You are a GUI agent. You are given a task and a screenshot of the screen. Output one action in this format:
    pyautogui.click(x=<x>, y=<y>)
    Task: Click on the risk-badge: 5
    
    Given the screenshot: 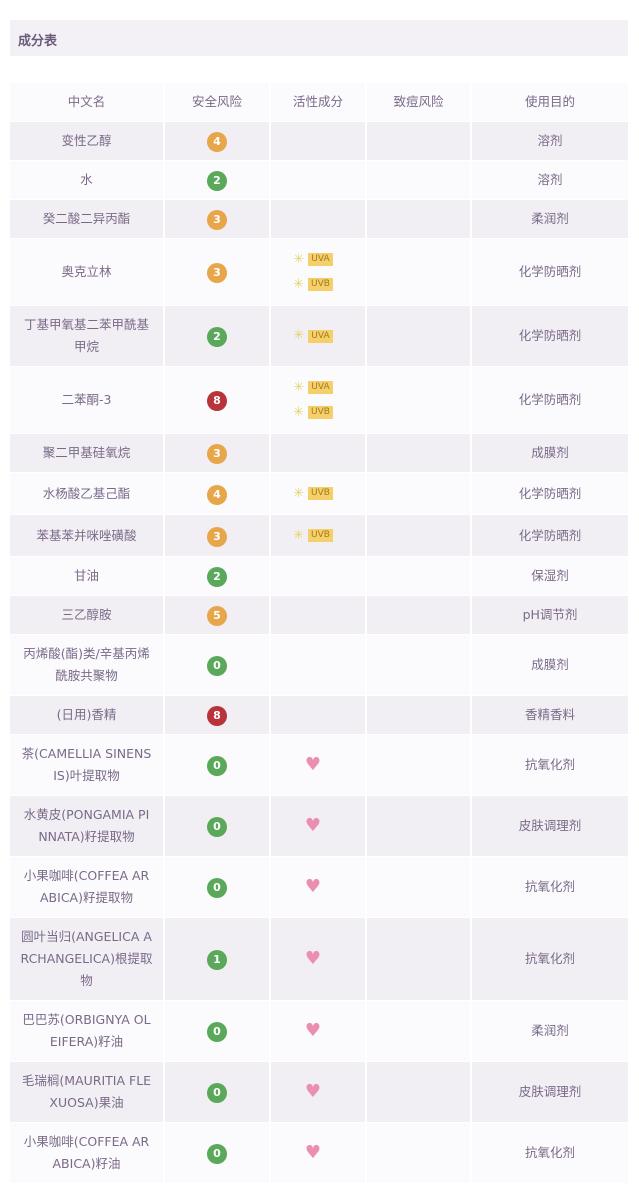 What is the action you would take?
    pyautogui.click(x=217, y=616)
    